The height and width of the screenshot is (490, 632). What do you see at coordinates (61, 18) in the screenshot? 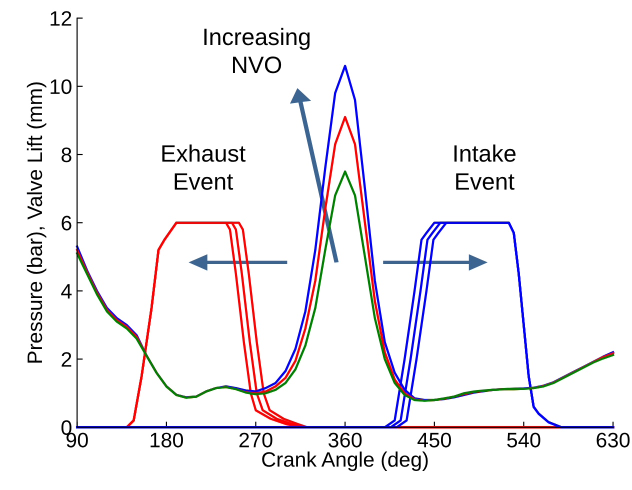
I see `y-tick-label: 12` at bounding box center [61, 18].